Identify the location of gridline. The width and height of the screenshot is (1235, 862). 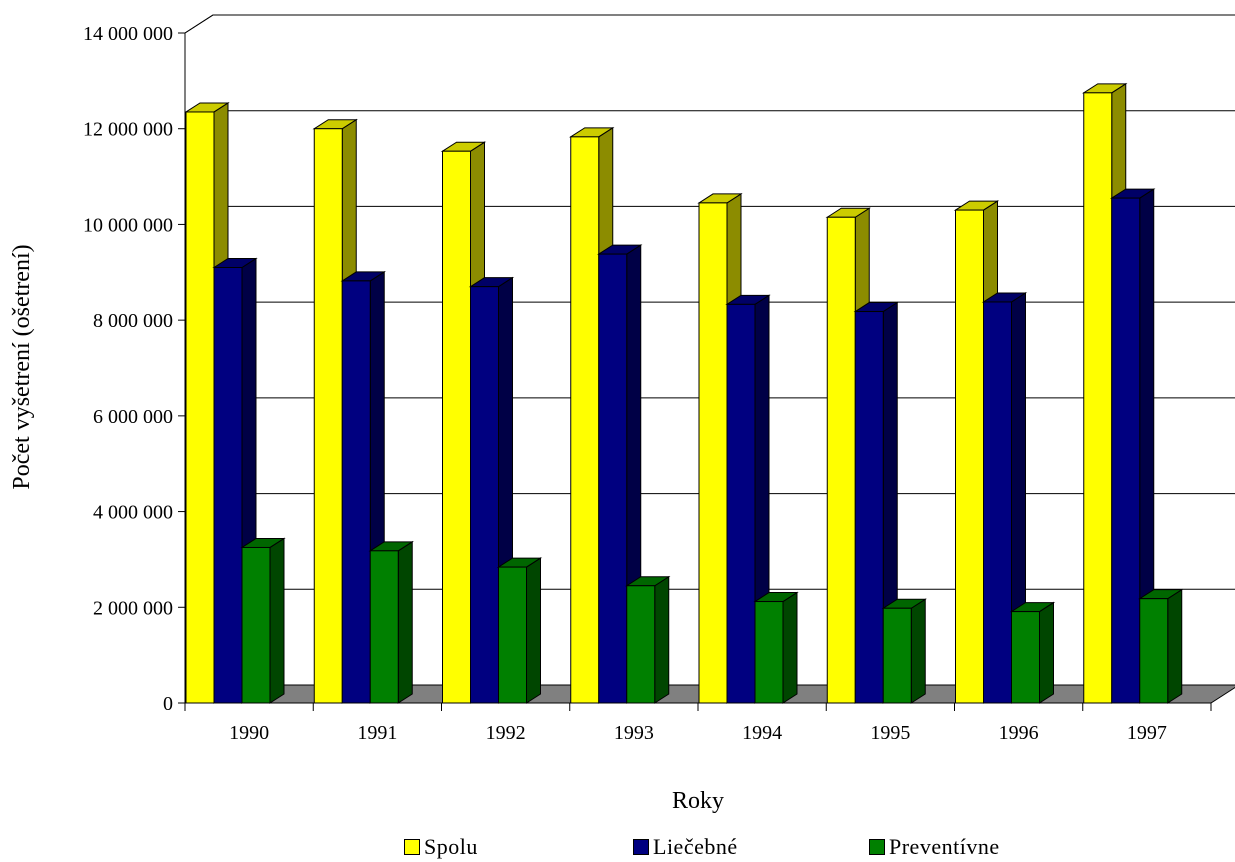
(709, 24).